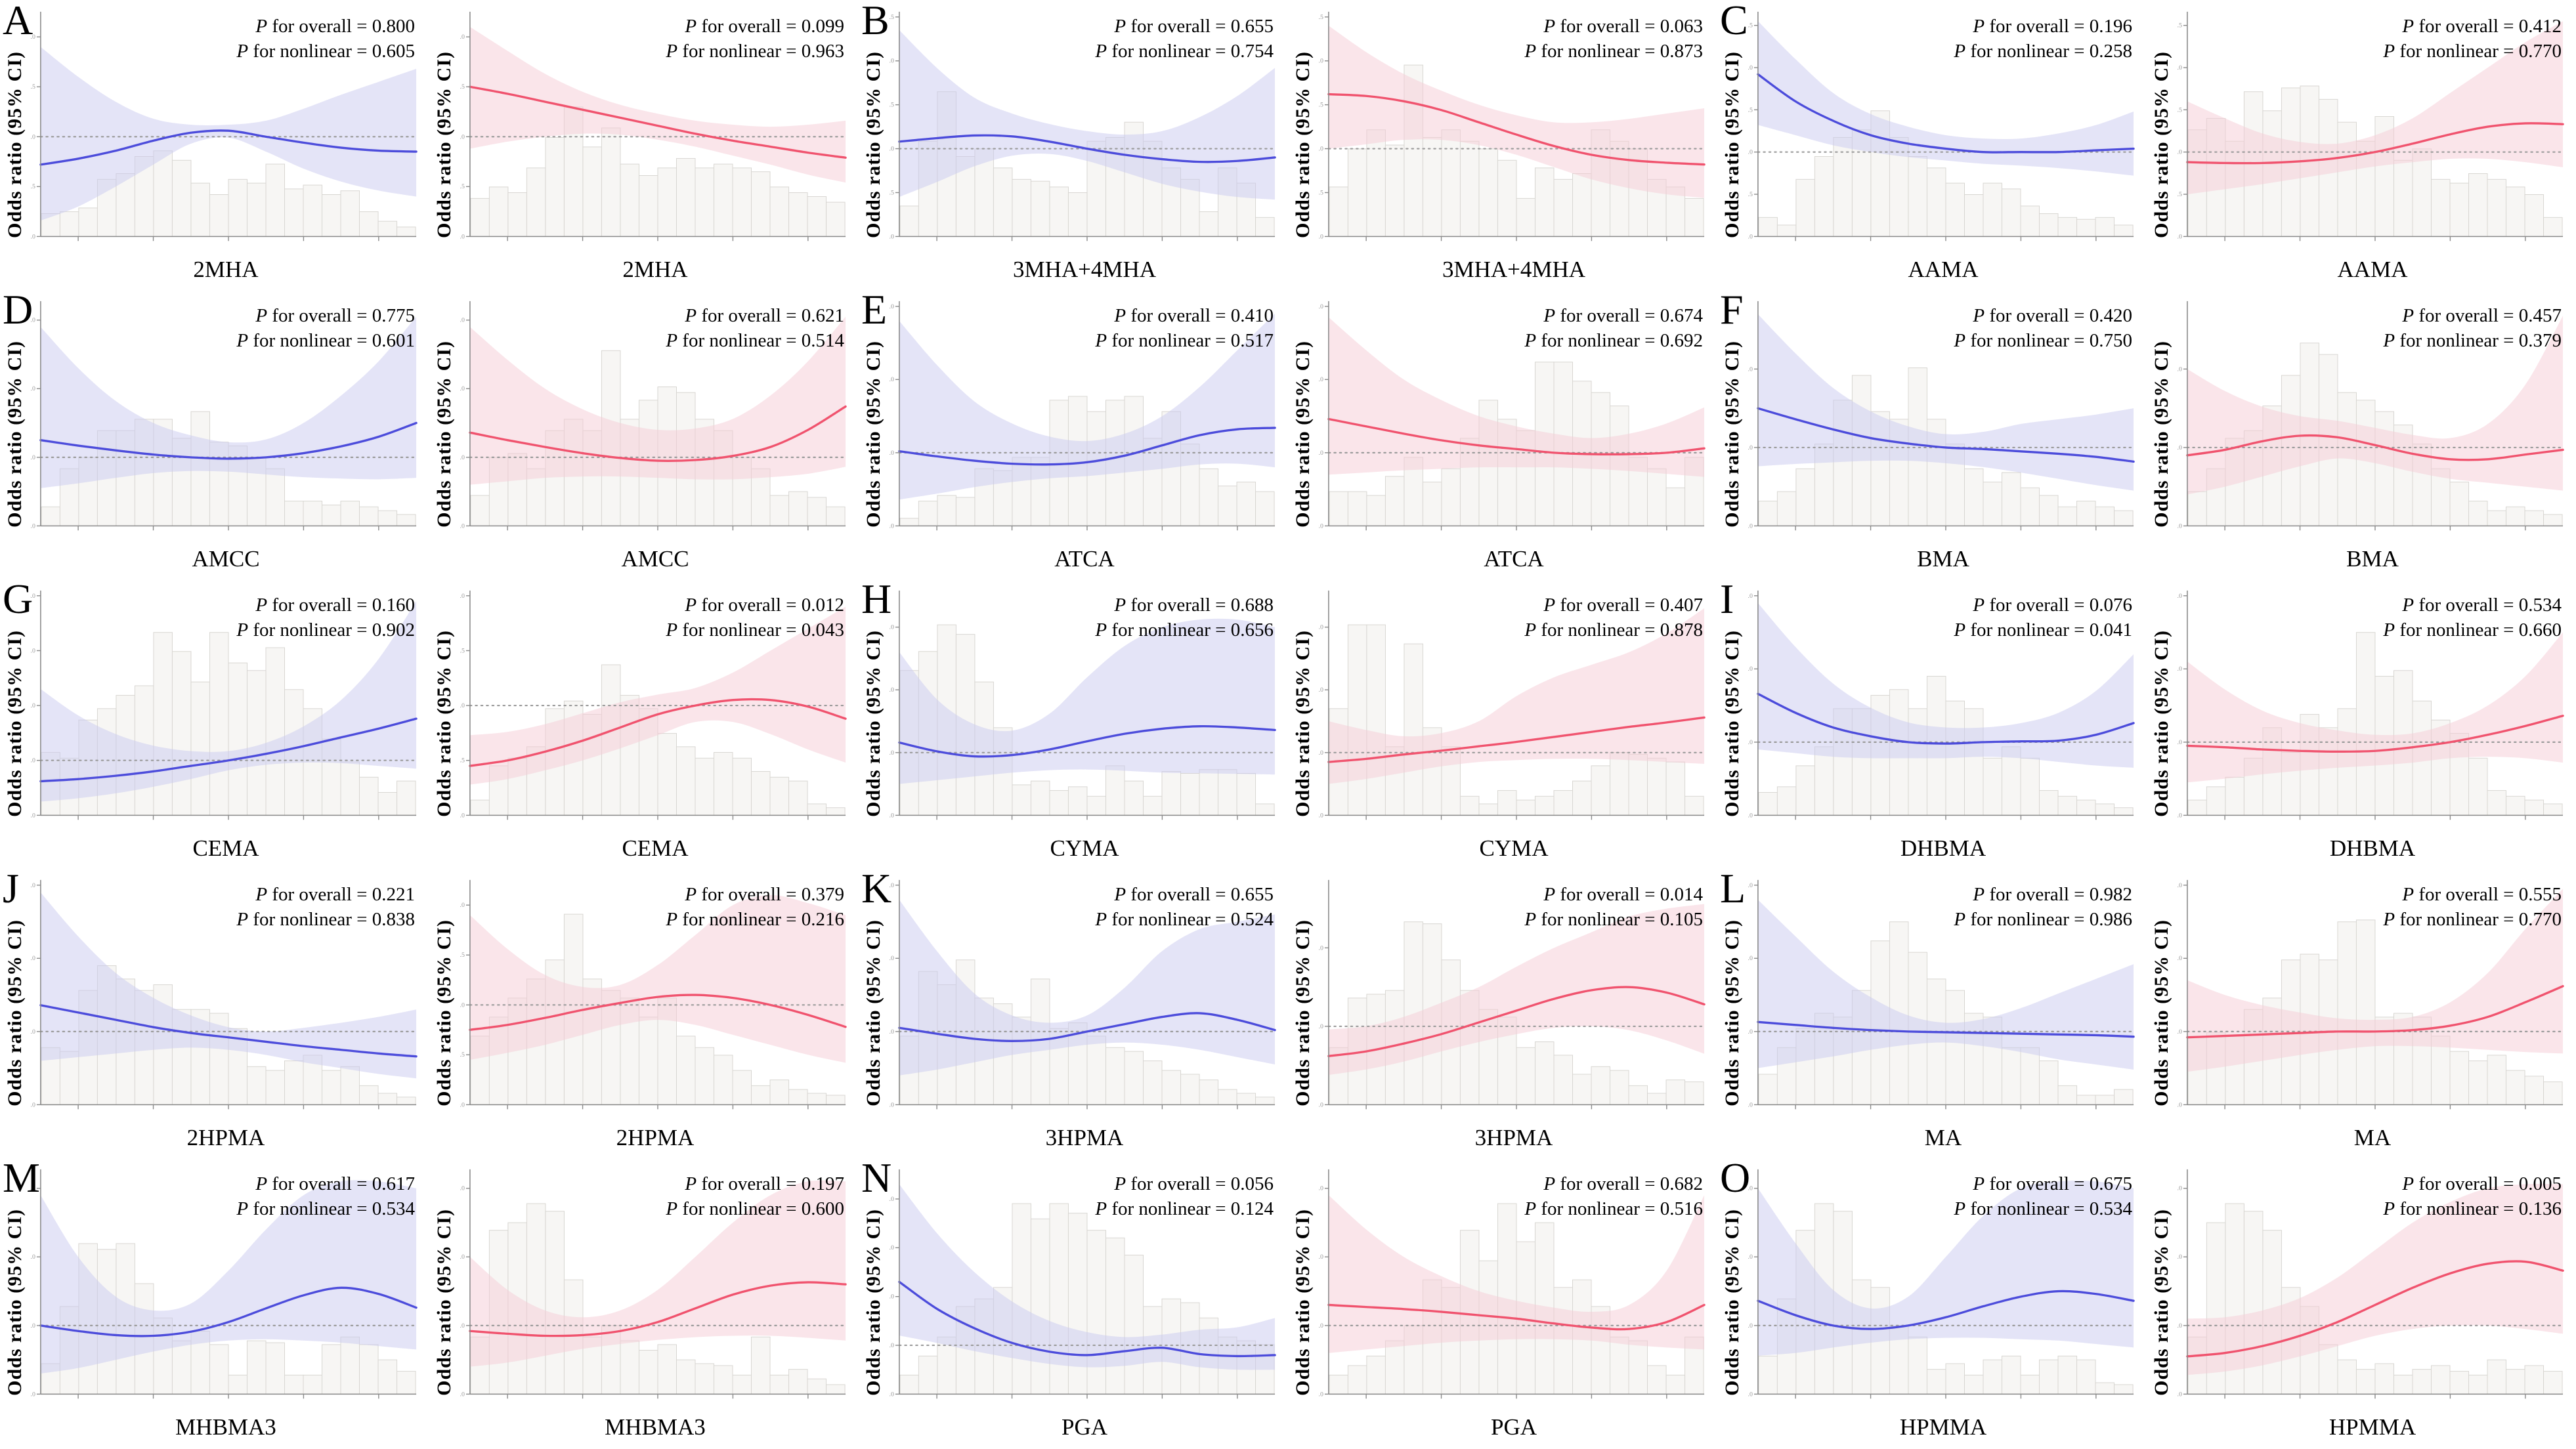 This screenshot has width=2576, height=1449. I want to click on p-overall-value: 0.617, so click(394, 1183).